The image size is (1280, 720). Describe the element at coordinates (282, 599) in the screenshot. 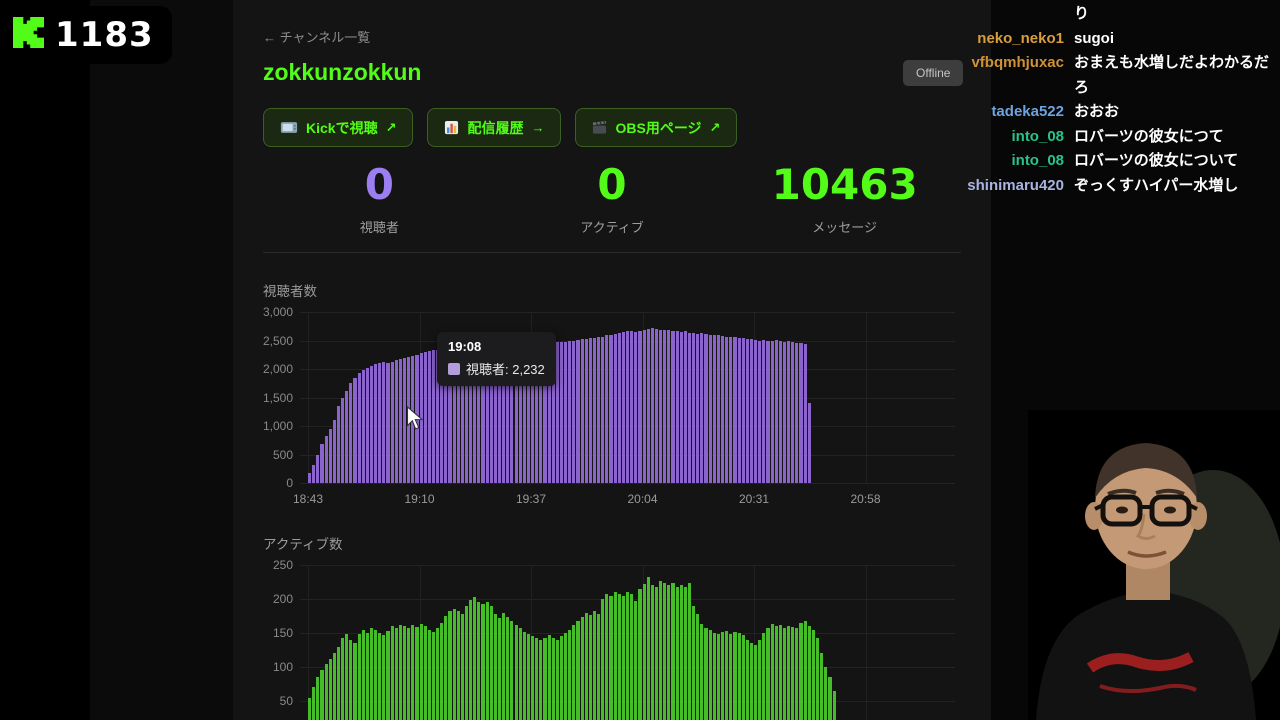

I see `y-axis-tick: 200` at that location.